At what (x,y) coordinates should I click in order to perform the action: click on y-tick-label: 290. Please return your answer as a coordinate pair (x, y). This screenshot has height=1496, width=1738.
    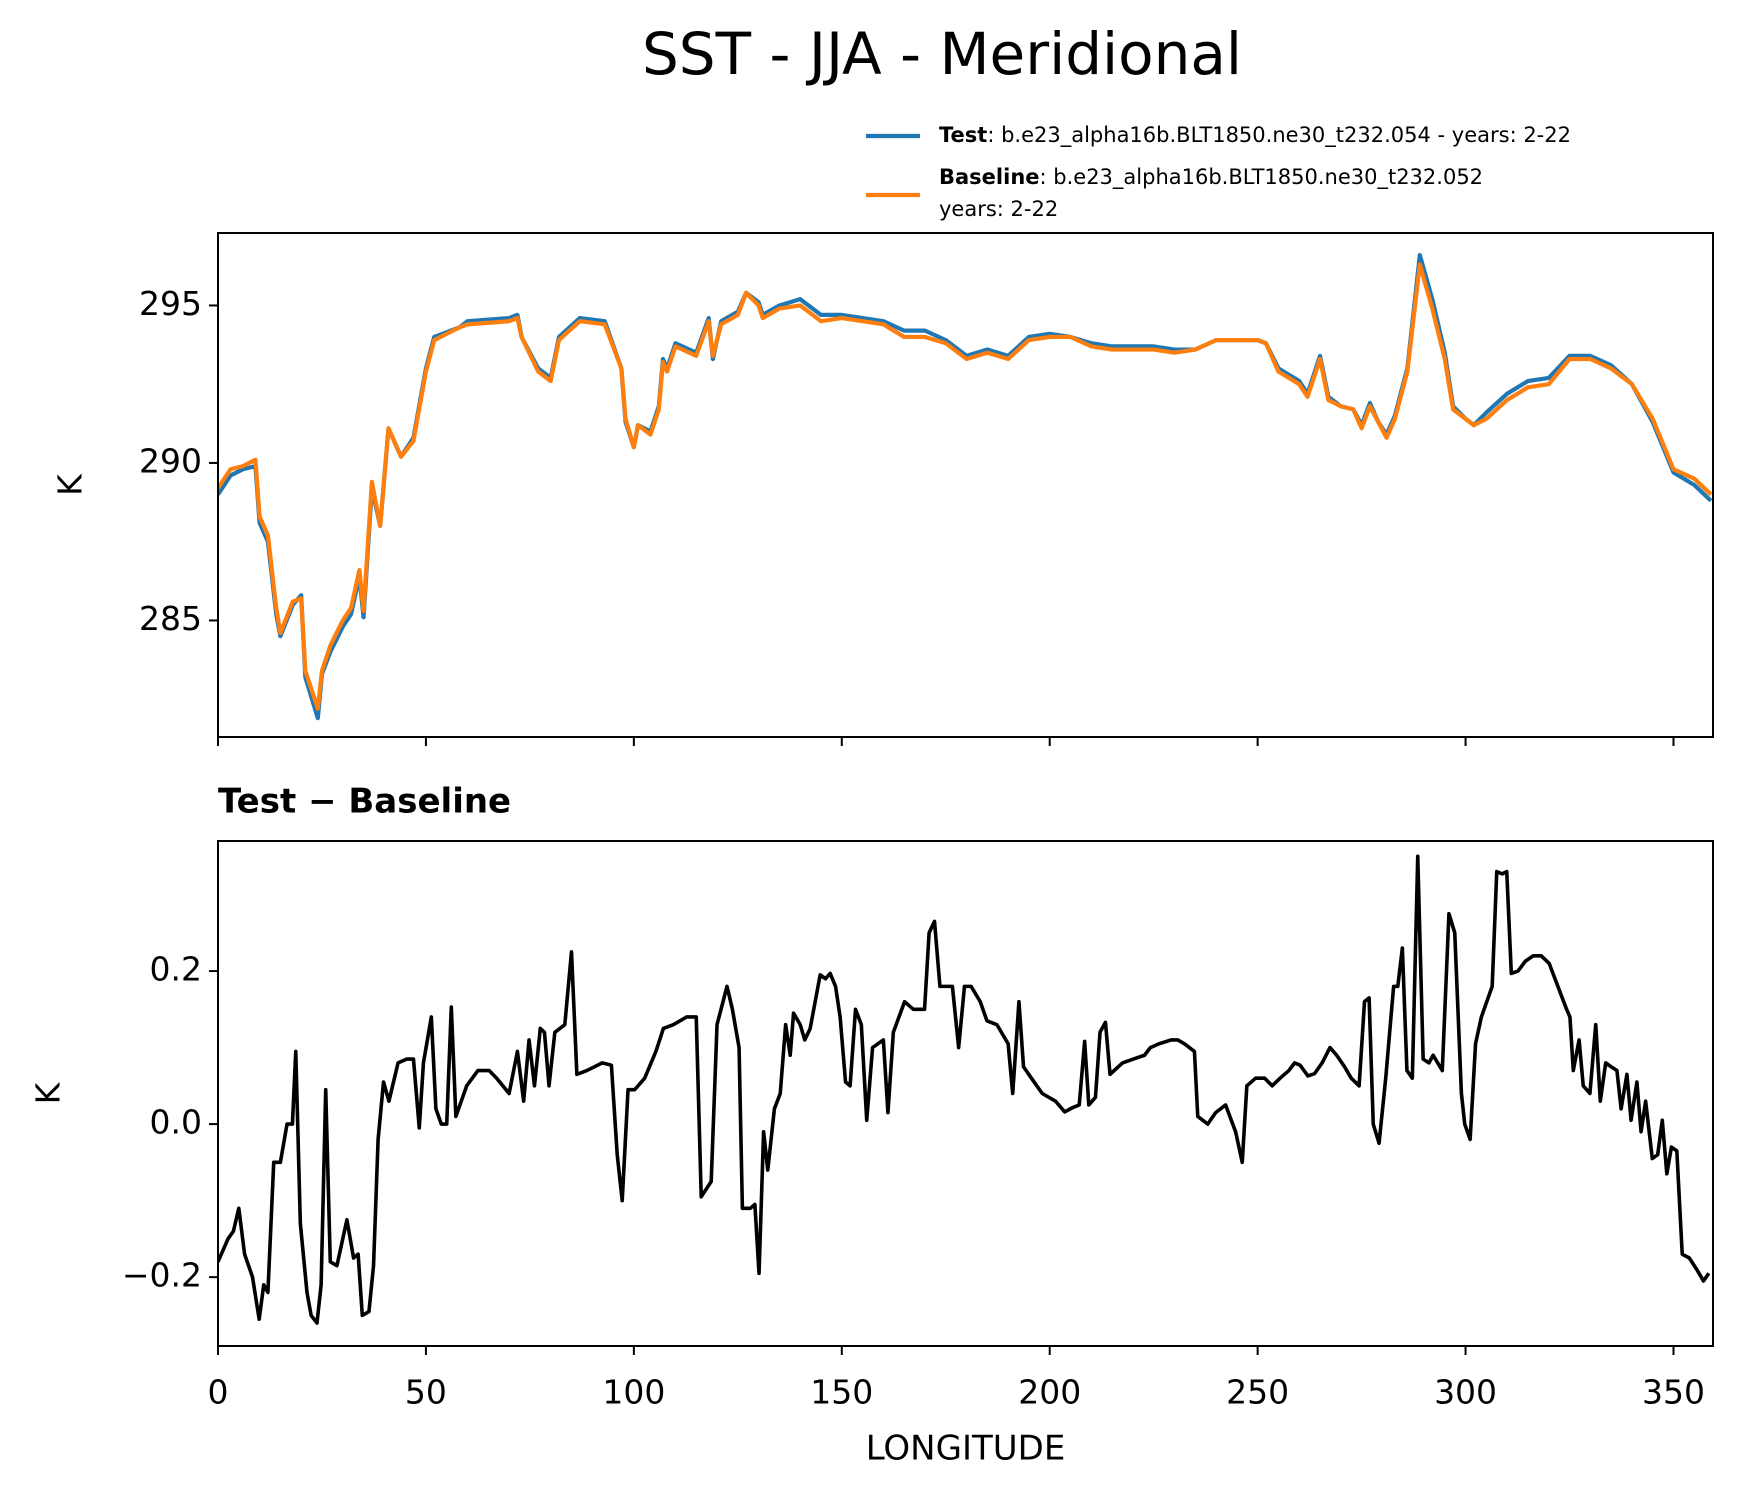
    Looking at the image, I should click on (170, 460).